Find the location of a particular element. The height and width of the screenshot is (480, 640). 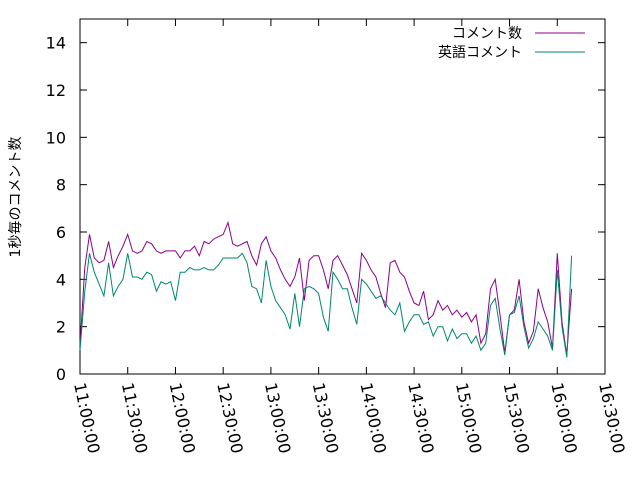

x-tick-label: 11:00:00 is located at coordinates (87, 418).